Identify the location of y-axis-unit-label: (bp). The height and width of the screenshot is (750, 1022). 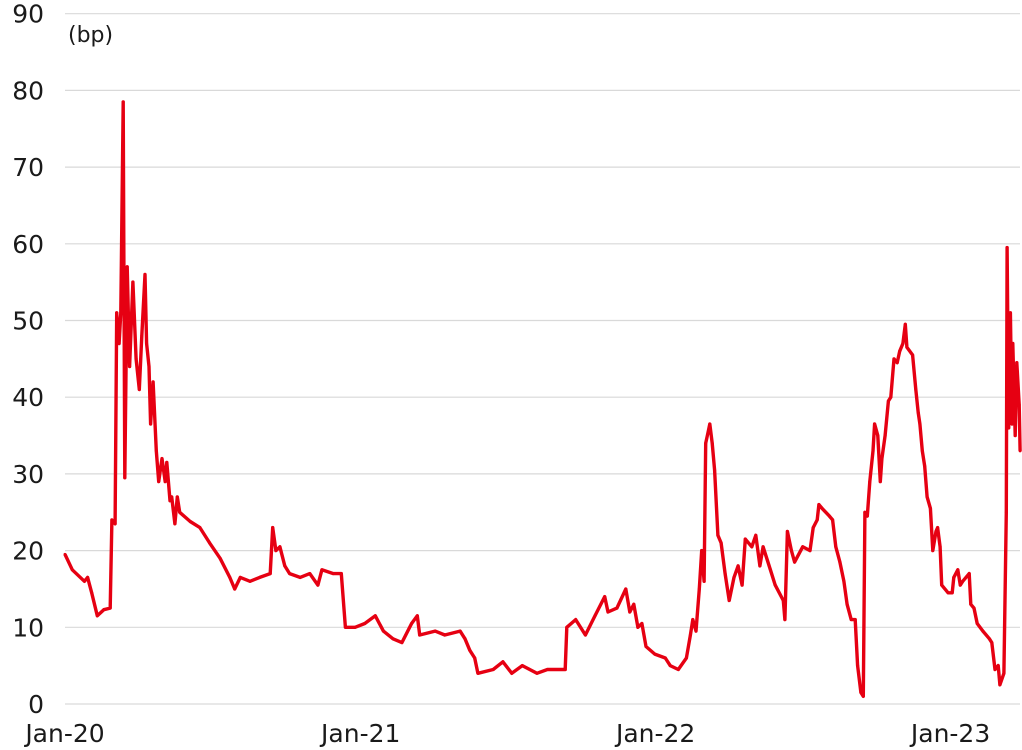
(90, 35).